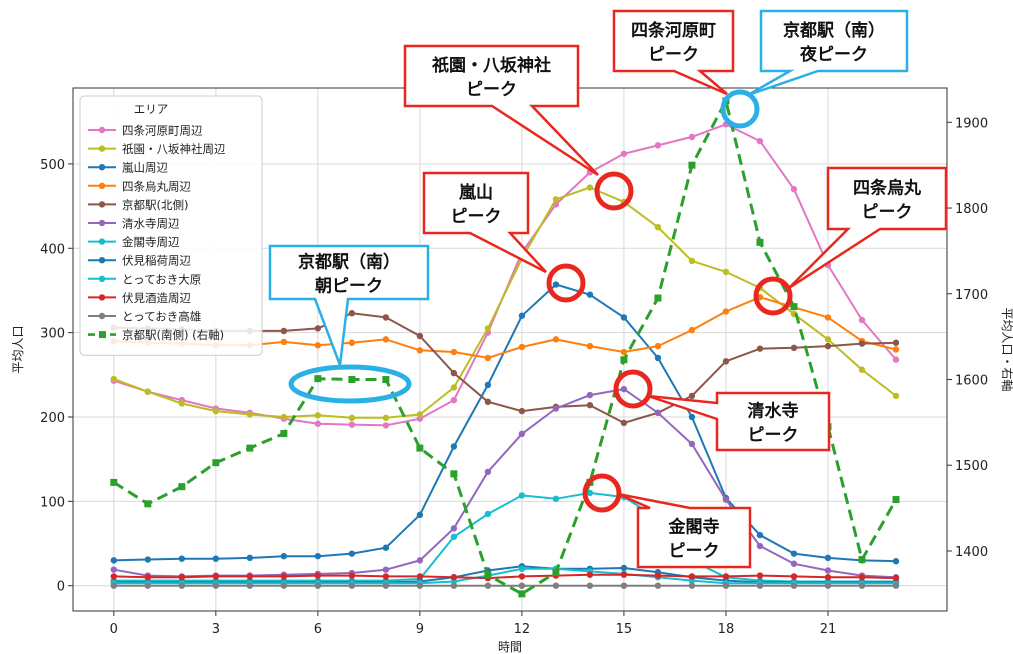 The image size is (1013, 654). What do you see at coordinates (171, 225) in the screenshot?
I see `legend-box` at bounding box center [171, 225].